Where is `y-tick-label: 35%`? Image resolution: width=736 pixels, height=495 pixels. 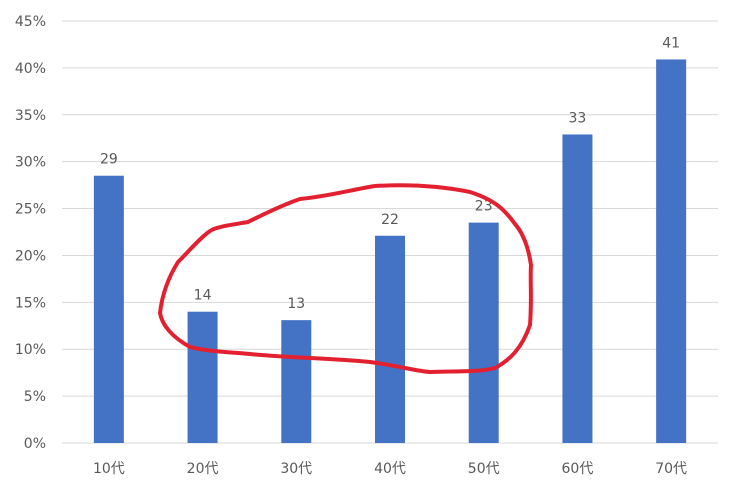 y-tick-label: 35% is located at coordinates (30, 116).